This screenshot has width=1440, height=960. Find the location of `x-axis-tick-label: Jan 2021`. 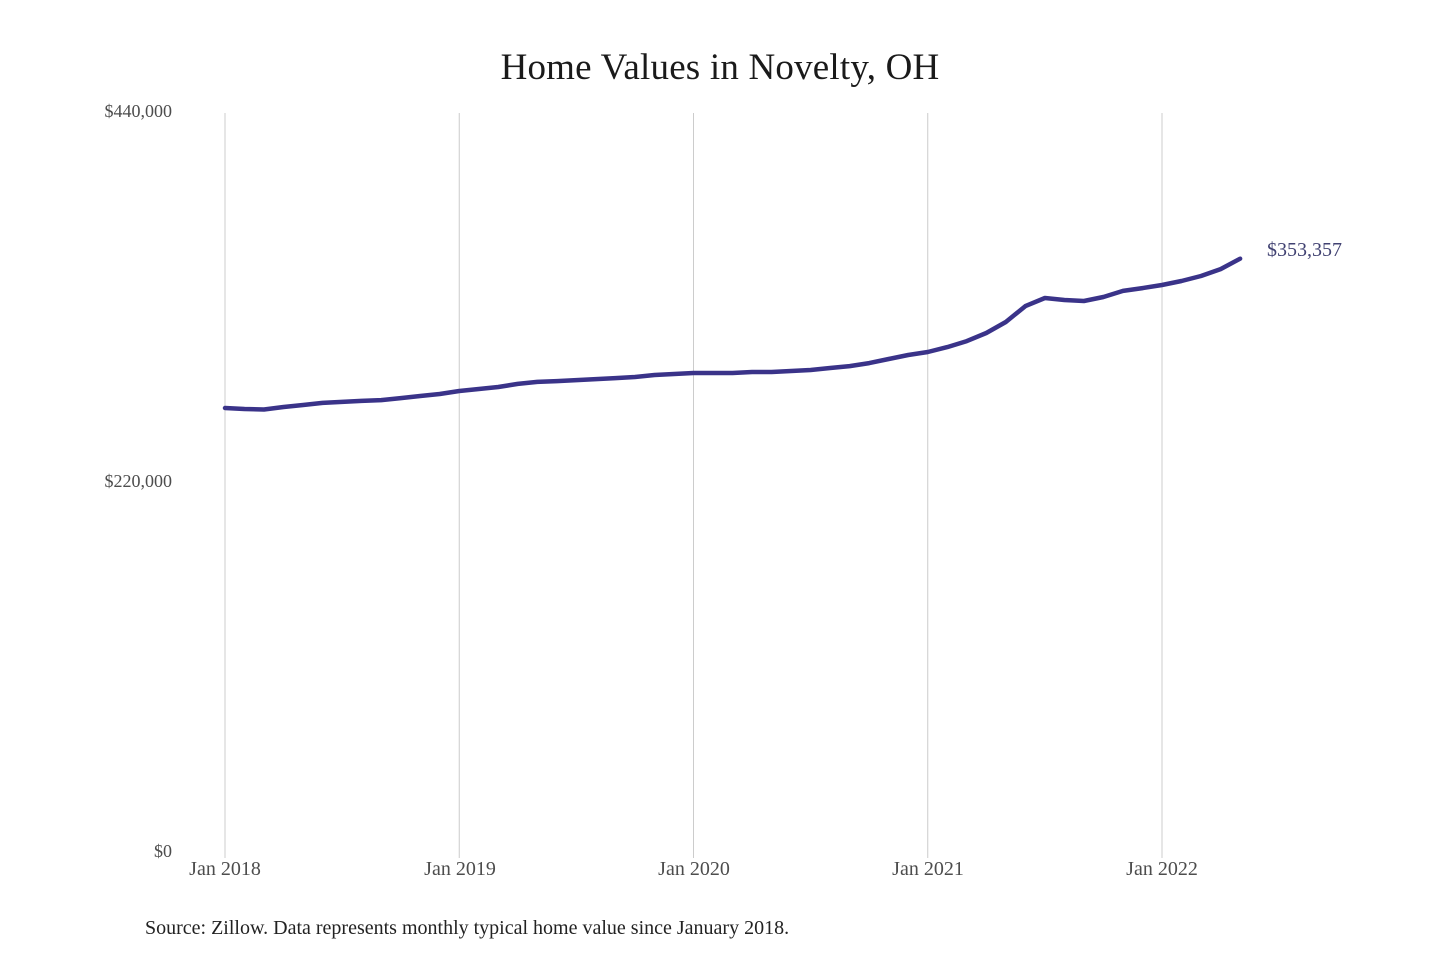

x-axis-tick-label: Jan 2021 is located at coordinates (928, 869).